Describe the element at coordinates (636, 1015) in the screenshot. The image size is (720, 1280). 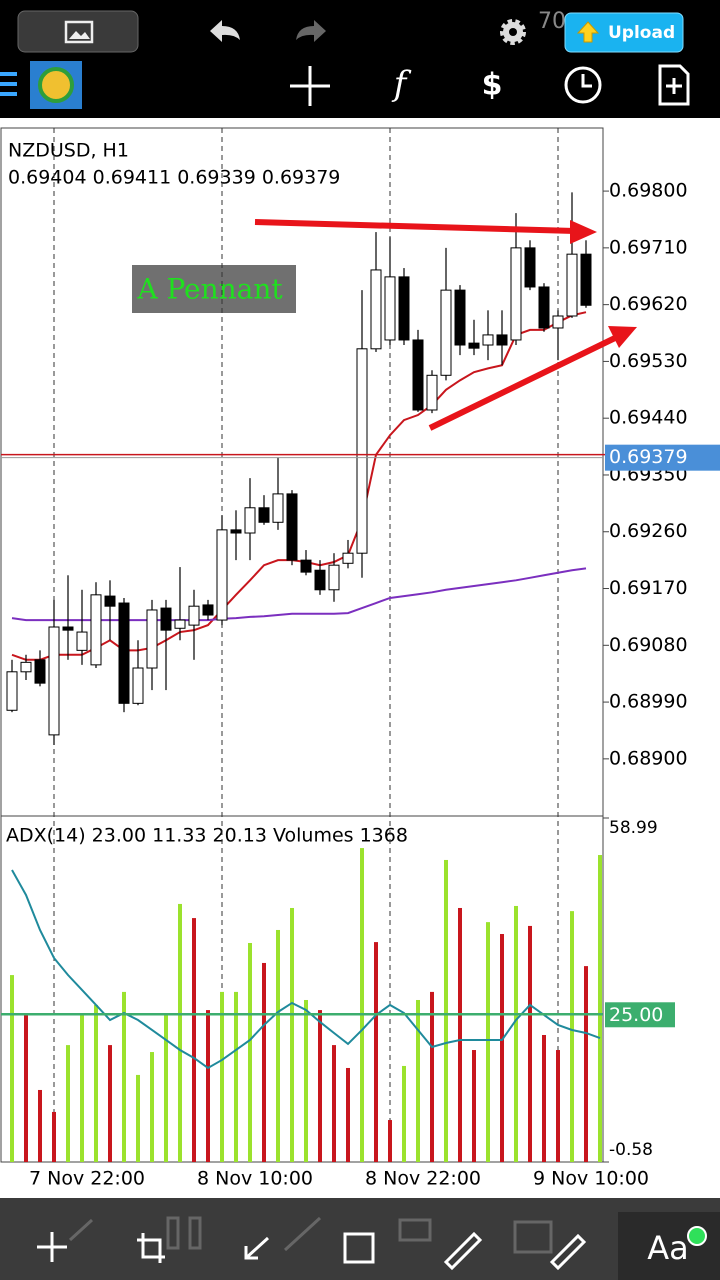
I see `y-tick-label: 25.00` at that location.